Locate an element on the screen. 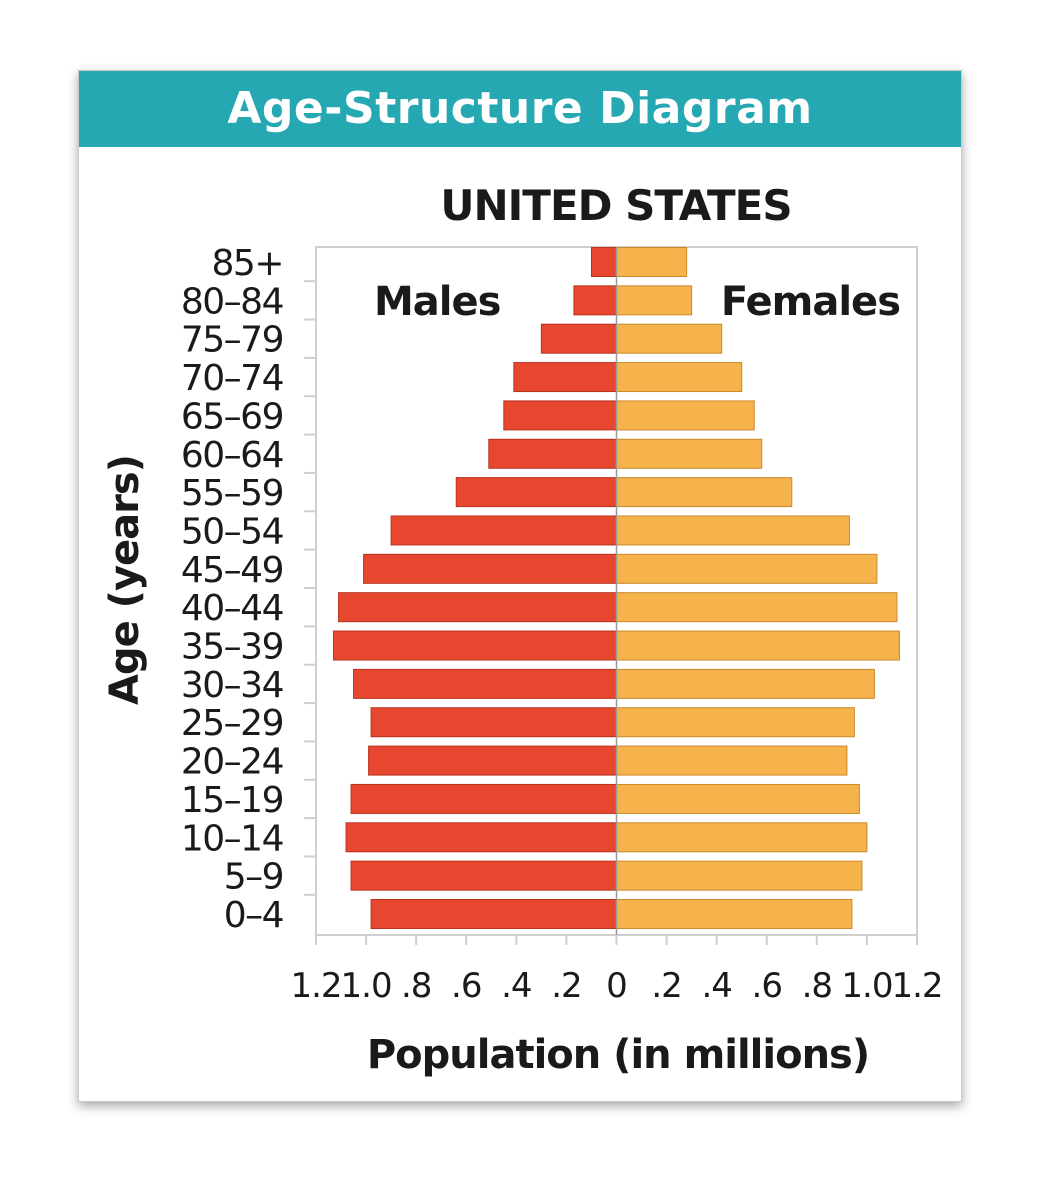 This screenshot has height=1200, width=1037. bar-males-70–74 is located at coordinates (565, 377).